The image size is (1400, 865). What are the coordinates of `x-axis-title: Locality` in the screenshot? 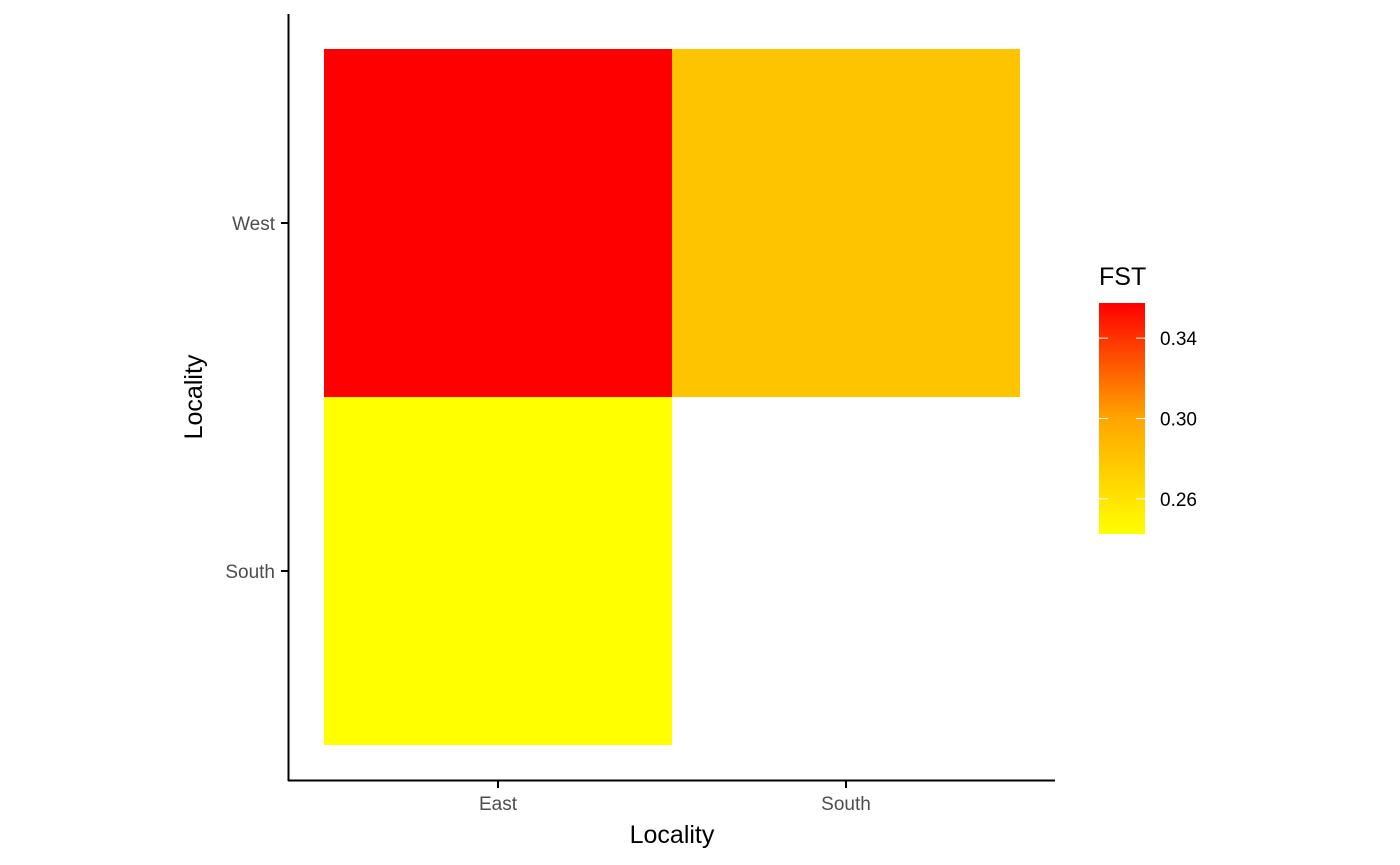 It's located at (672, 835).